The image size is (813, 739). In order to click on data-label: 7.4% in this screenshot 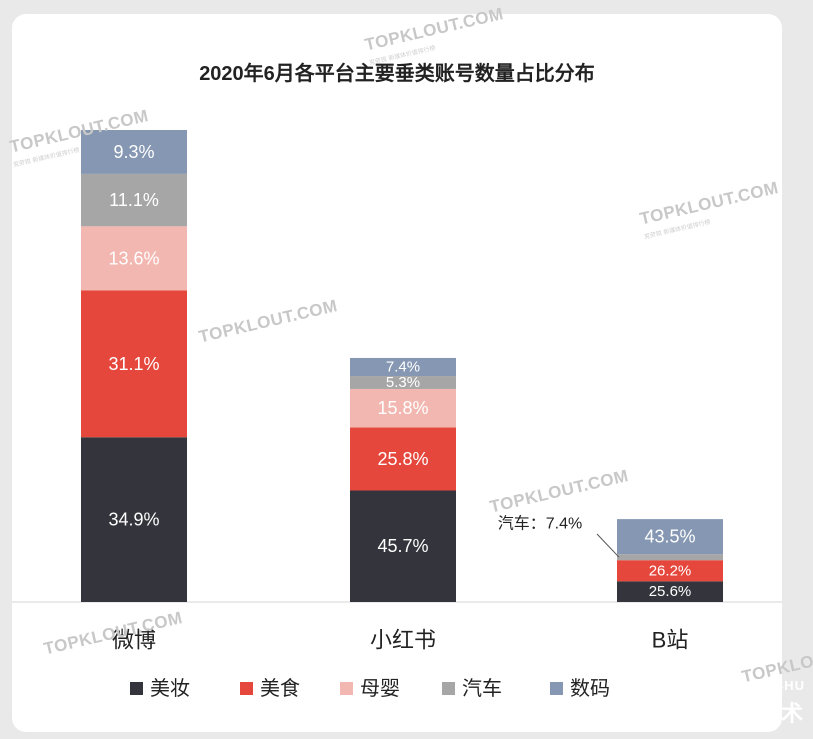, I will do `click(403, 367)`.